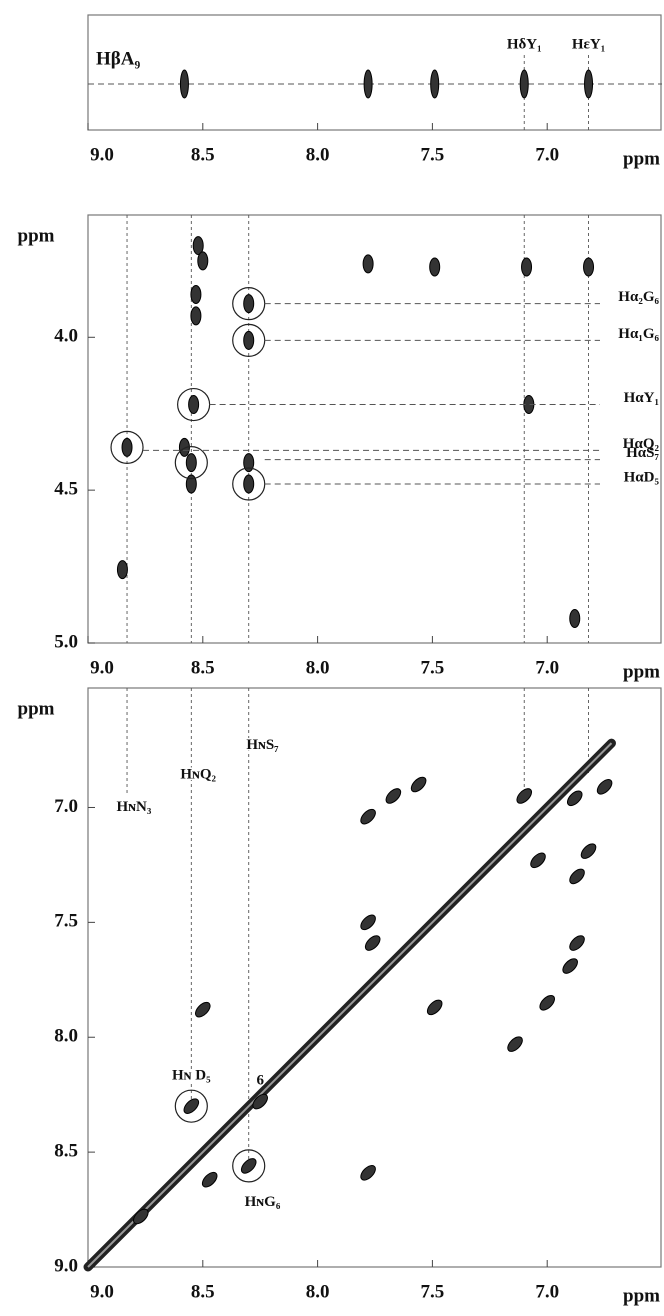 The image size is (664, 1316). What do you see at coordinates (641, 398) in the screenshot?
I see `annotation: HαY₁` at bounding box center [641, 398].